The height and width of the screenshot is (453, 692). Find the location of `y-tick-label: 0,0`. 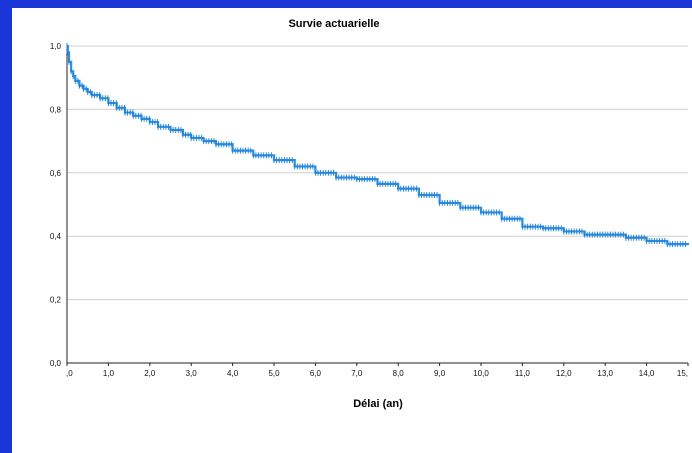

y-tick-label: 0,0 is located at coordinates (56, 363).